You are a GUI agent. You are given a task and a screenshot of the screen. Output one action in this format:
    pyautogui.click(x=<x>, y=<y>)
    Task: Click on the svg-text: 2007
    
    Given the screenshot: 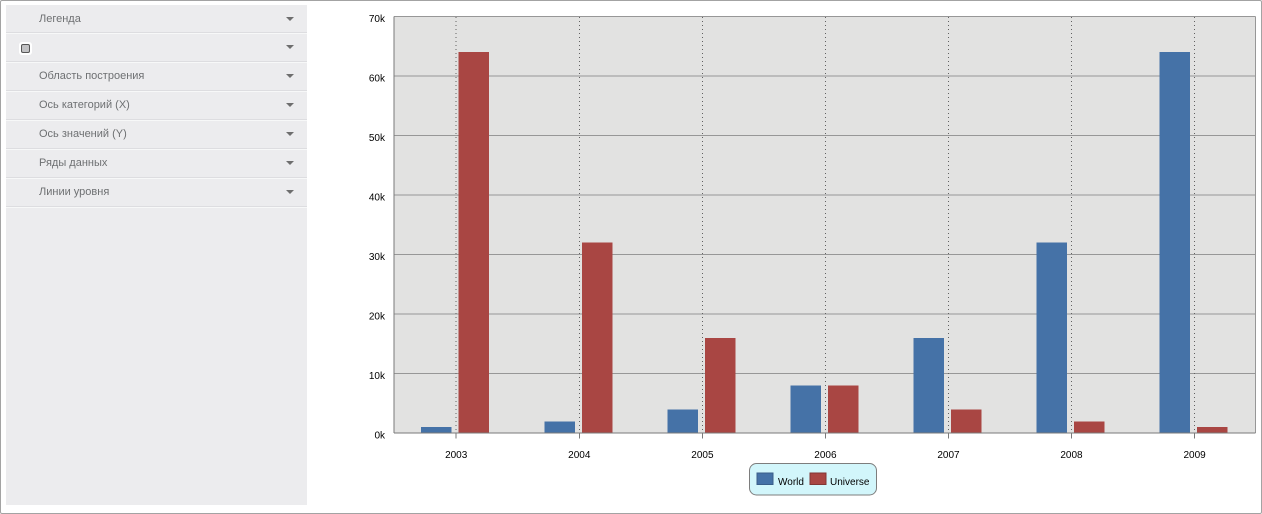 What is the action you would take?
    pyautogui.click(x=948, y=455)
    